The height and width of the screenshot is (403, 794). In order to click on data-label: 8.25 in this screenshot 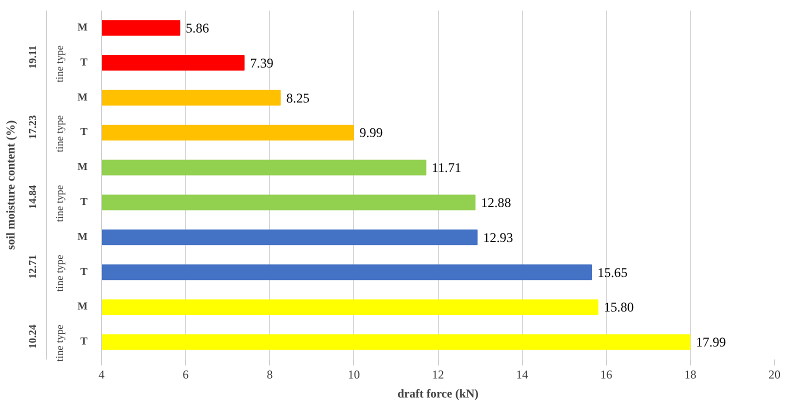, I will do `click(298, 98)`.